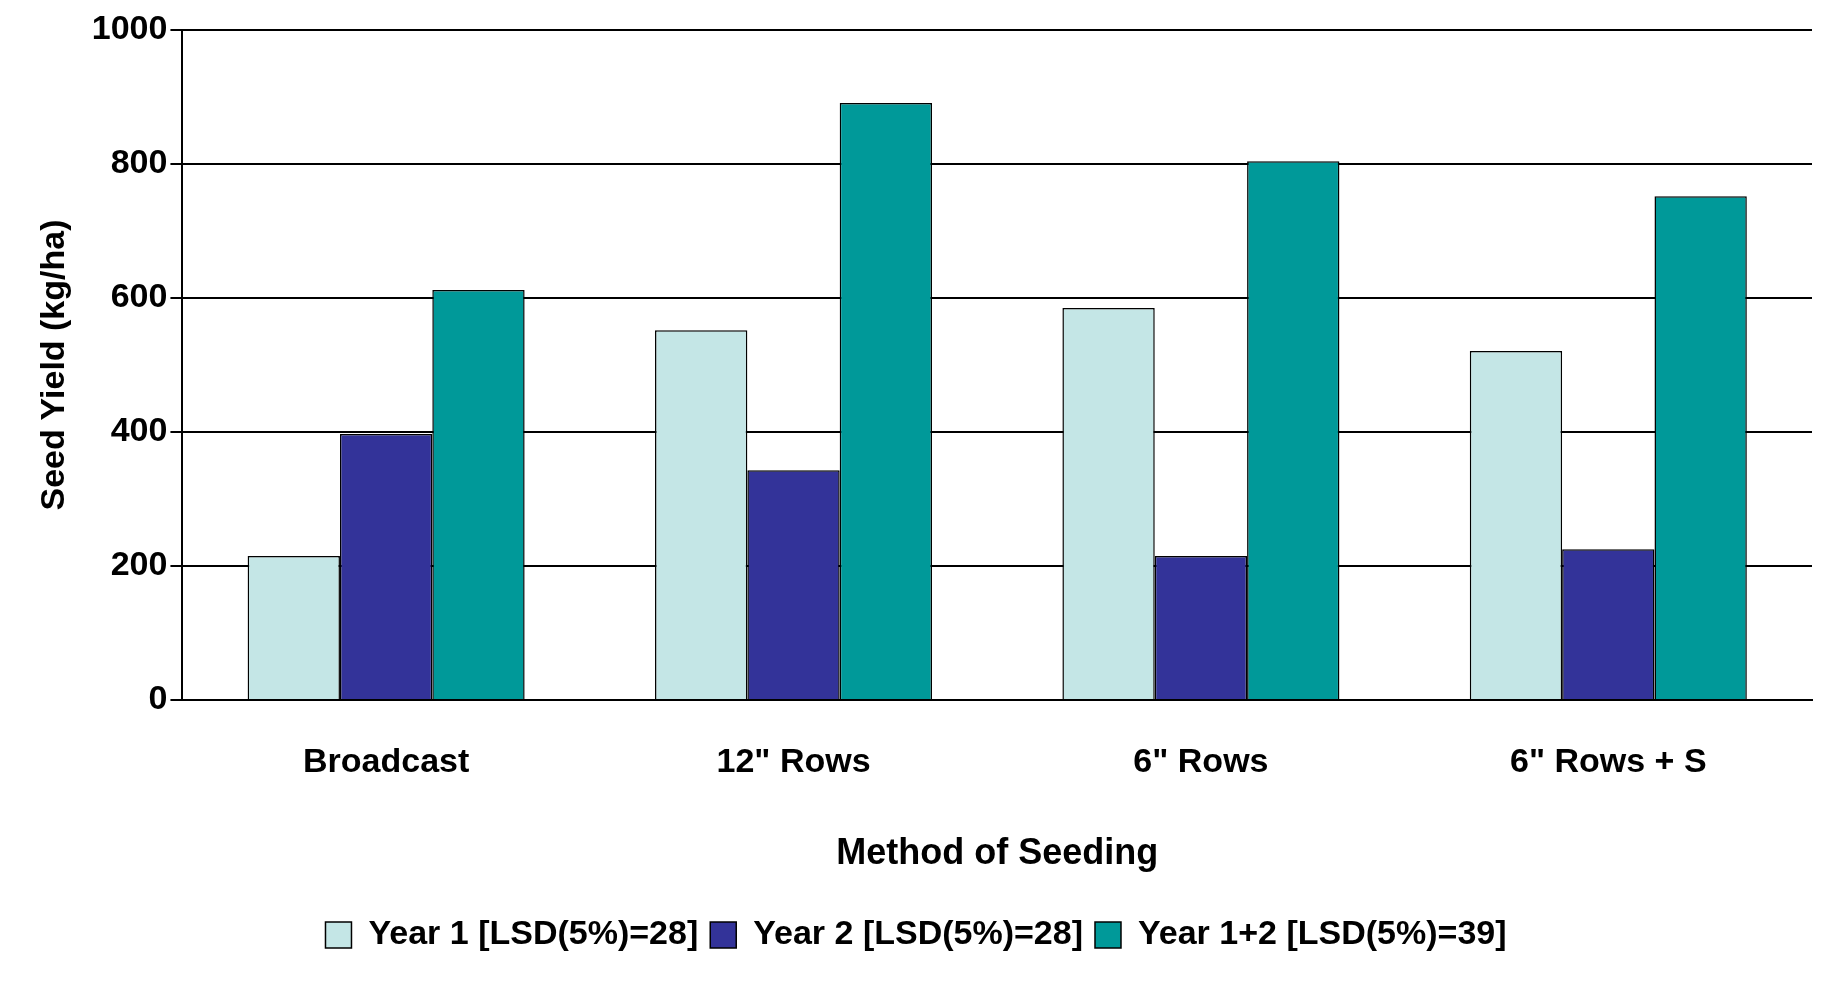 Image resolution: width=1842 pixels, height=982 pixels. Describe the element at coordinates (1201, 759) in the screenshot. I see `x-tick-label: 6" Rows` at that location.